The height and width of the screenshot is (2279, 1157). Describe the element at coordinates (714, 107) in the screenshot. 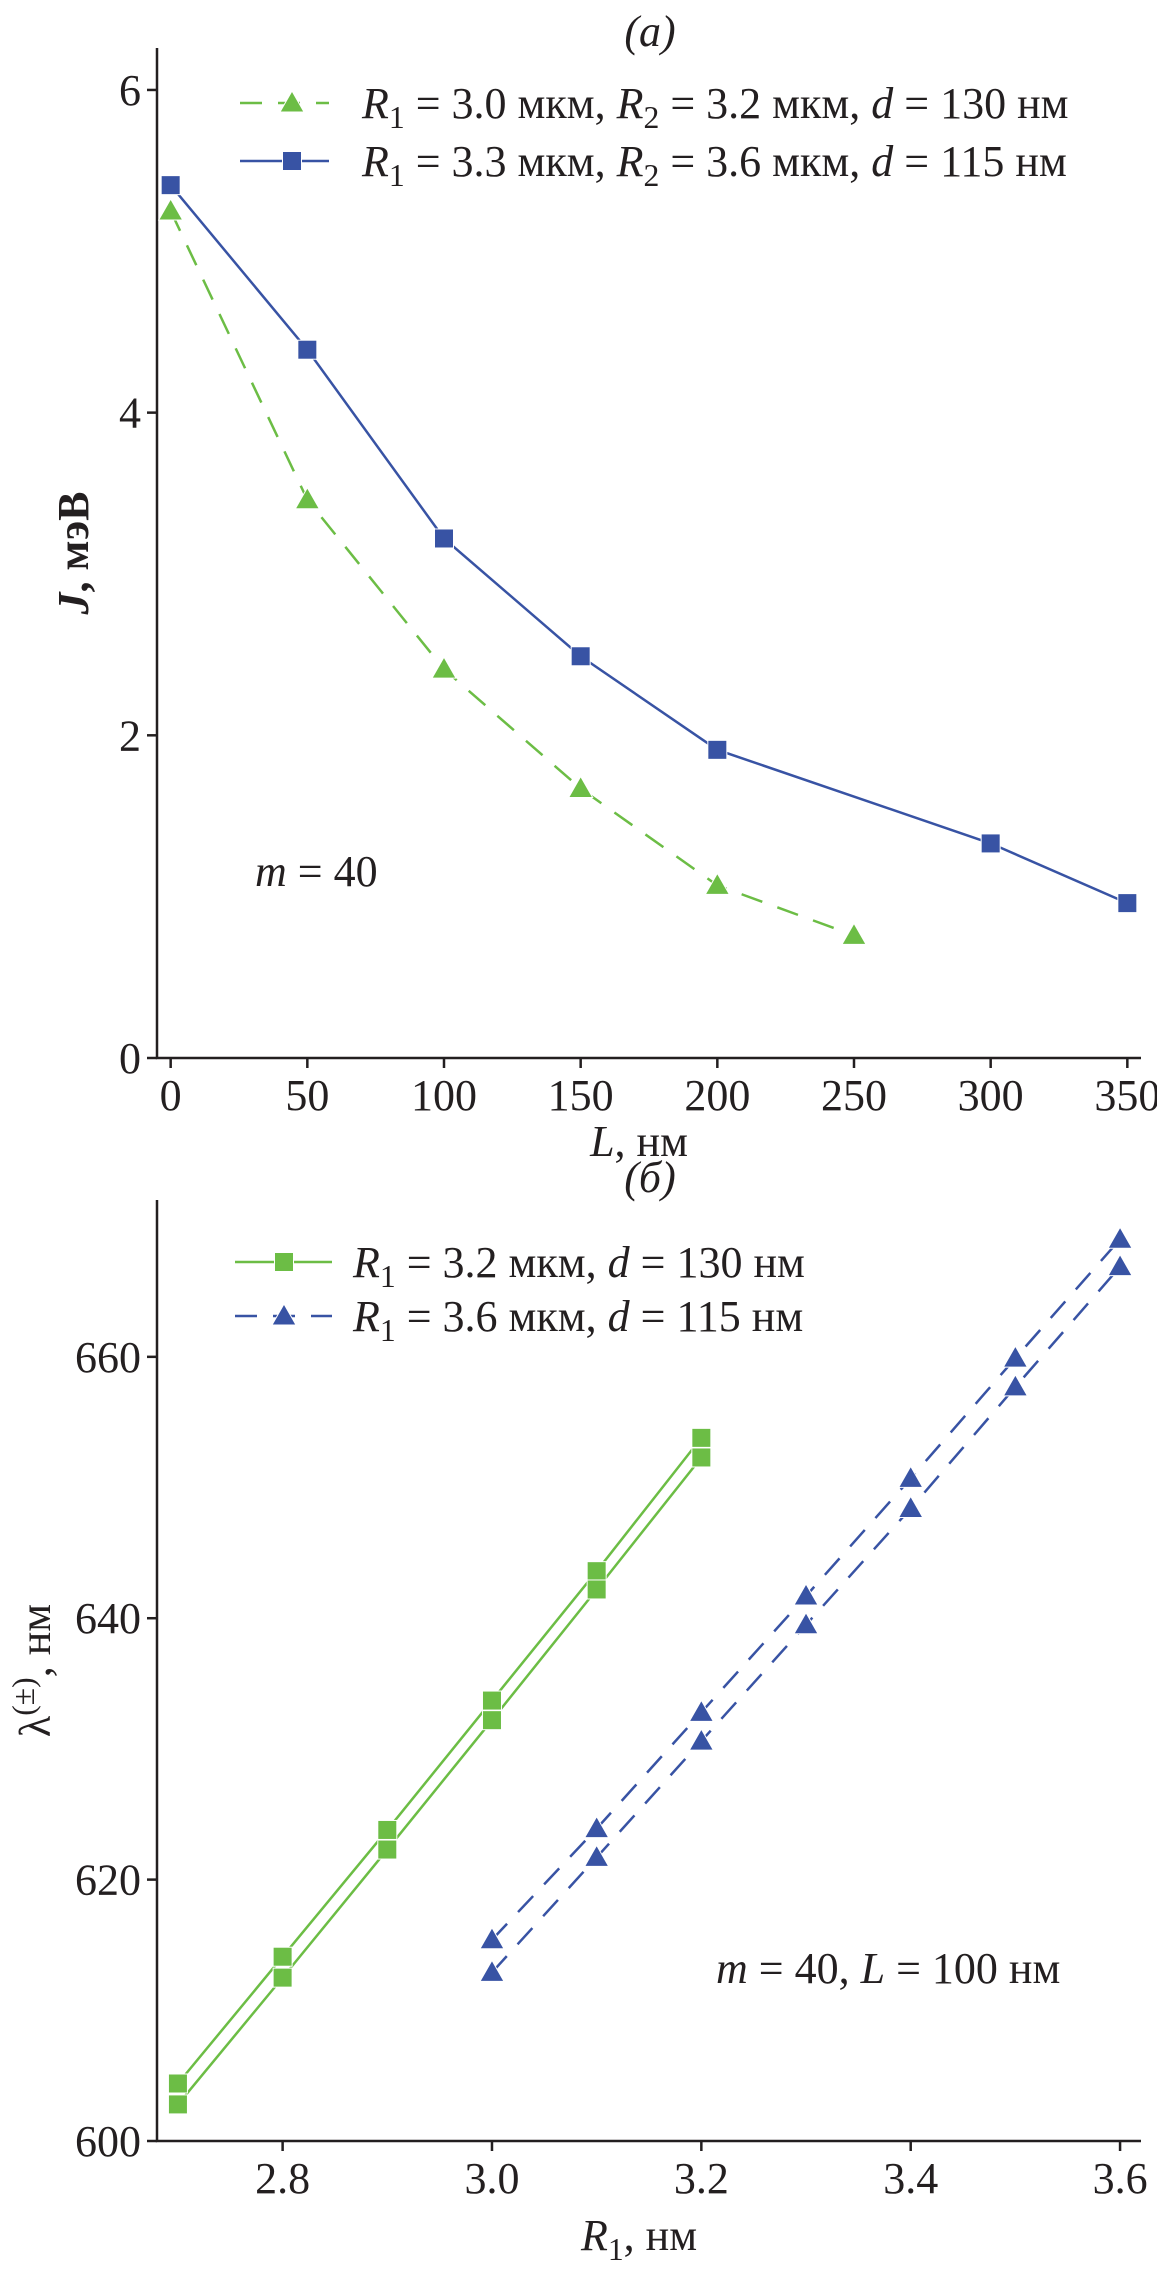

I see `legend-label: R1 = 3.0 мкм, R2 = 3.2 мкм, d = 130 нм` at that location.